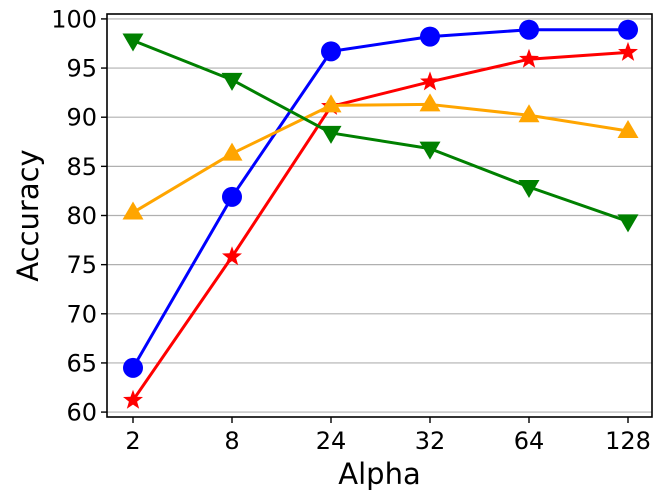  Describe the element at coordinates (28, 215) in the screenshot. I see `y-axis-title: Accuracy` at that location.